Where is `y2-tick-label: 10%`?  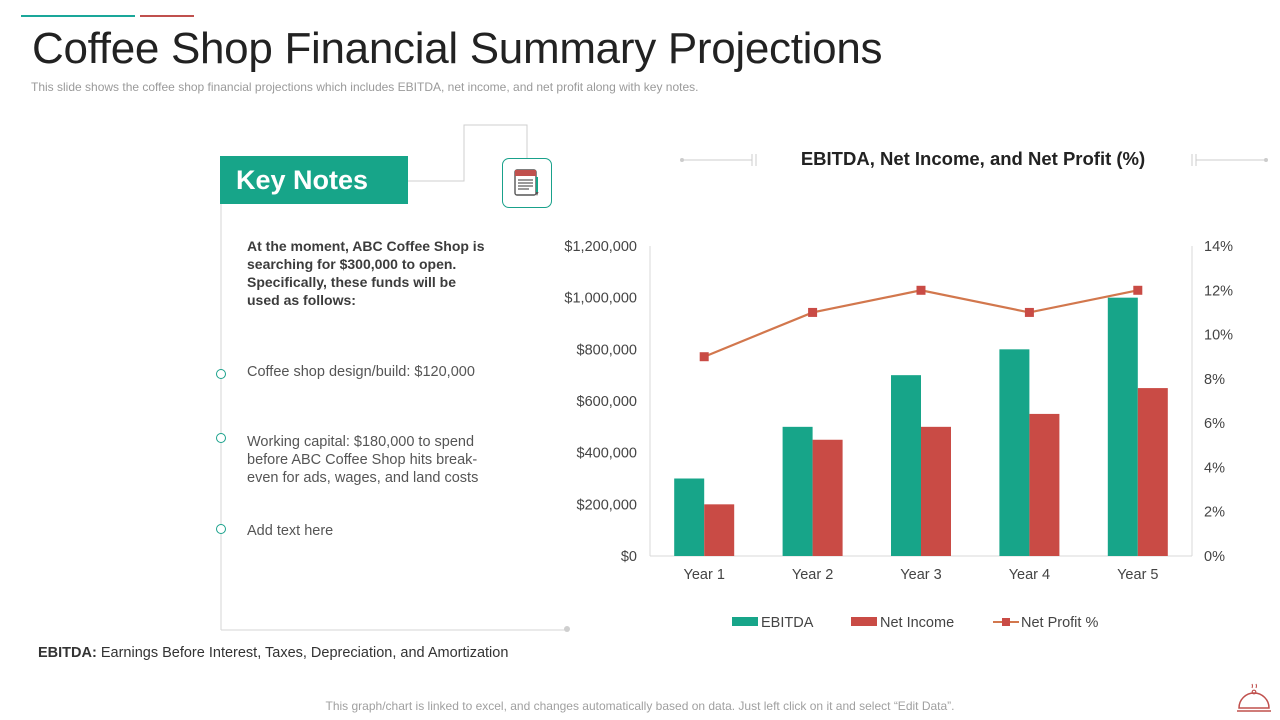
y2-tick-label: 10% is located at coordinates (1218, 336).